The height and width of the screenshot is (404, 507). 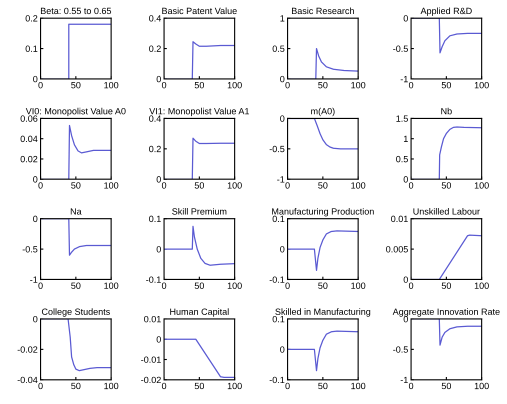 What do you see at coordinates (322, 312) in the screenshot?
I see `chart-title: Skilled in Manufacturing` at bounding box center [322, 312].